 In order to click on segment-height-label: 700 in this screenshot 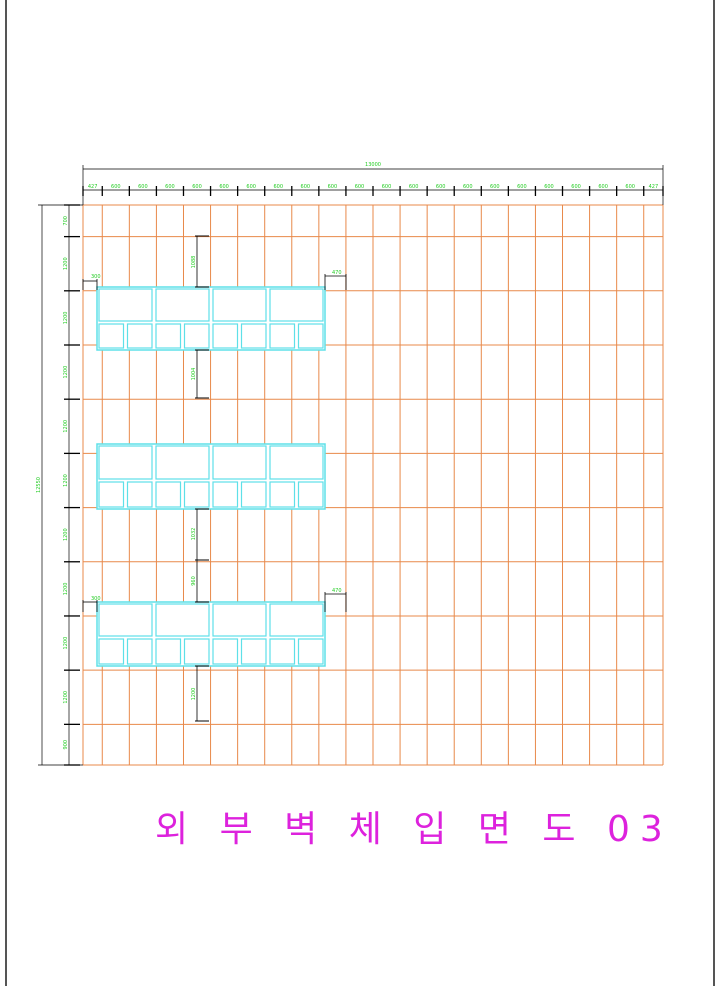, I will do `click(66, 221)`.